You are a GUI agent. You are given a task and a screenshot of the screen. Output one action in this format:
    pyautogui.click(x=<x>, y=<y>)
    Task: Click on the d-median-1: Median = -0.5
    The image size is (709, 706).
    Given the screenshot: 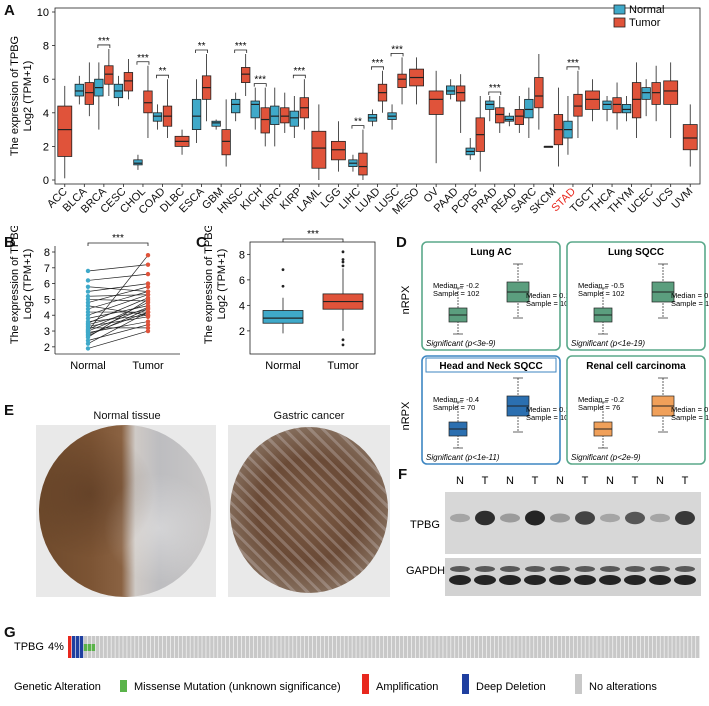 What is the action you would take?
    pyautogui.click(x=601, y=285)
    